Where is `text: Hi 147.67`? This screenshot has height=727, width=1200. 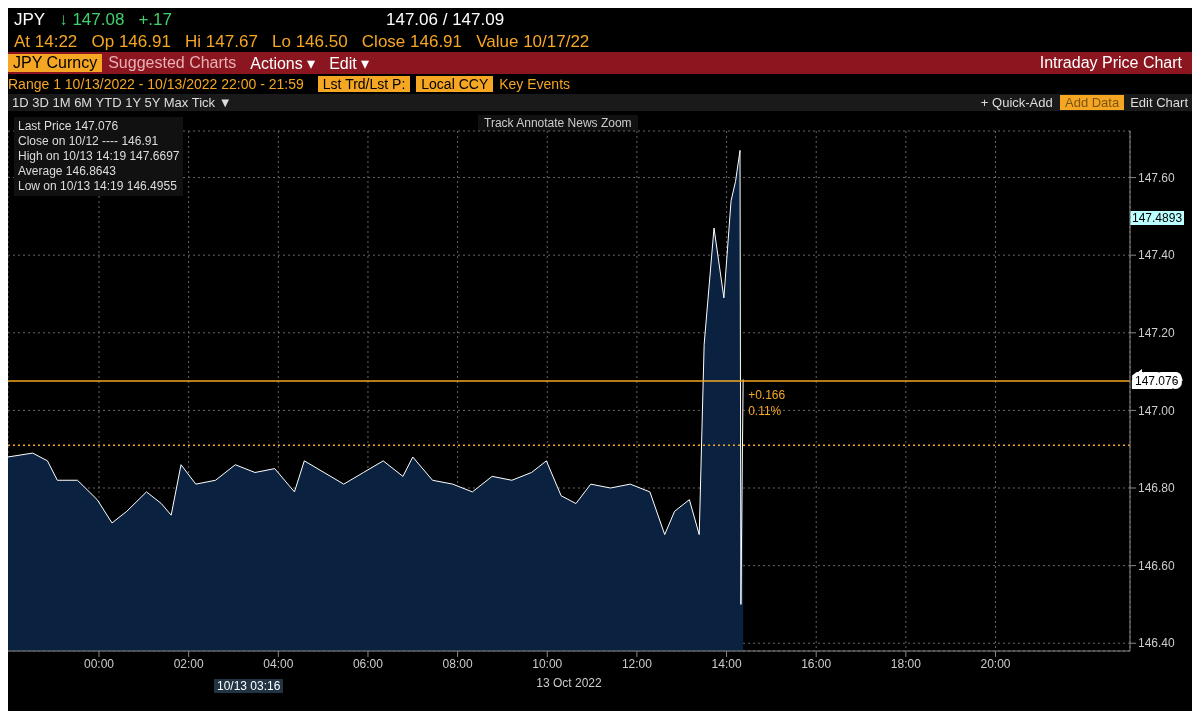
text: Hi 147.67 is located at coordinates (221, 41).